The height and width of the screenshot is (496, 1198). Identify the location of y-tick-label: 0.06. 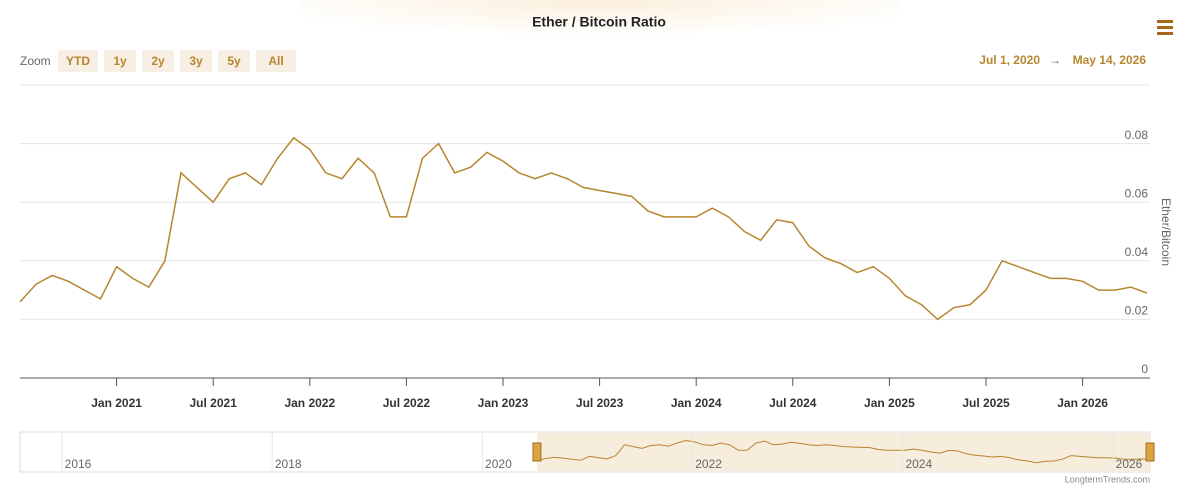
(1137, 193).